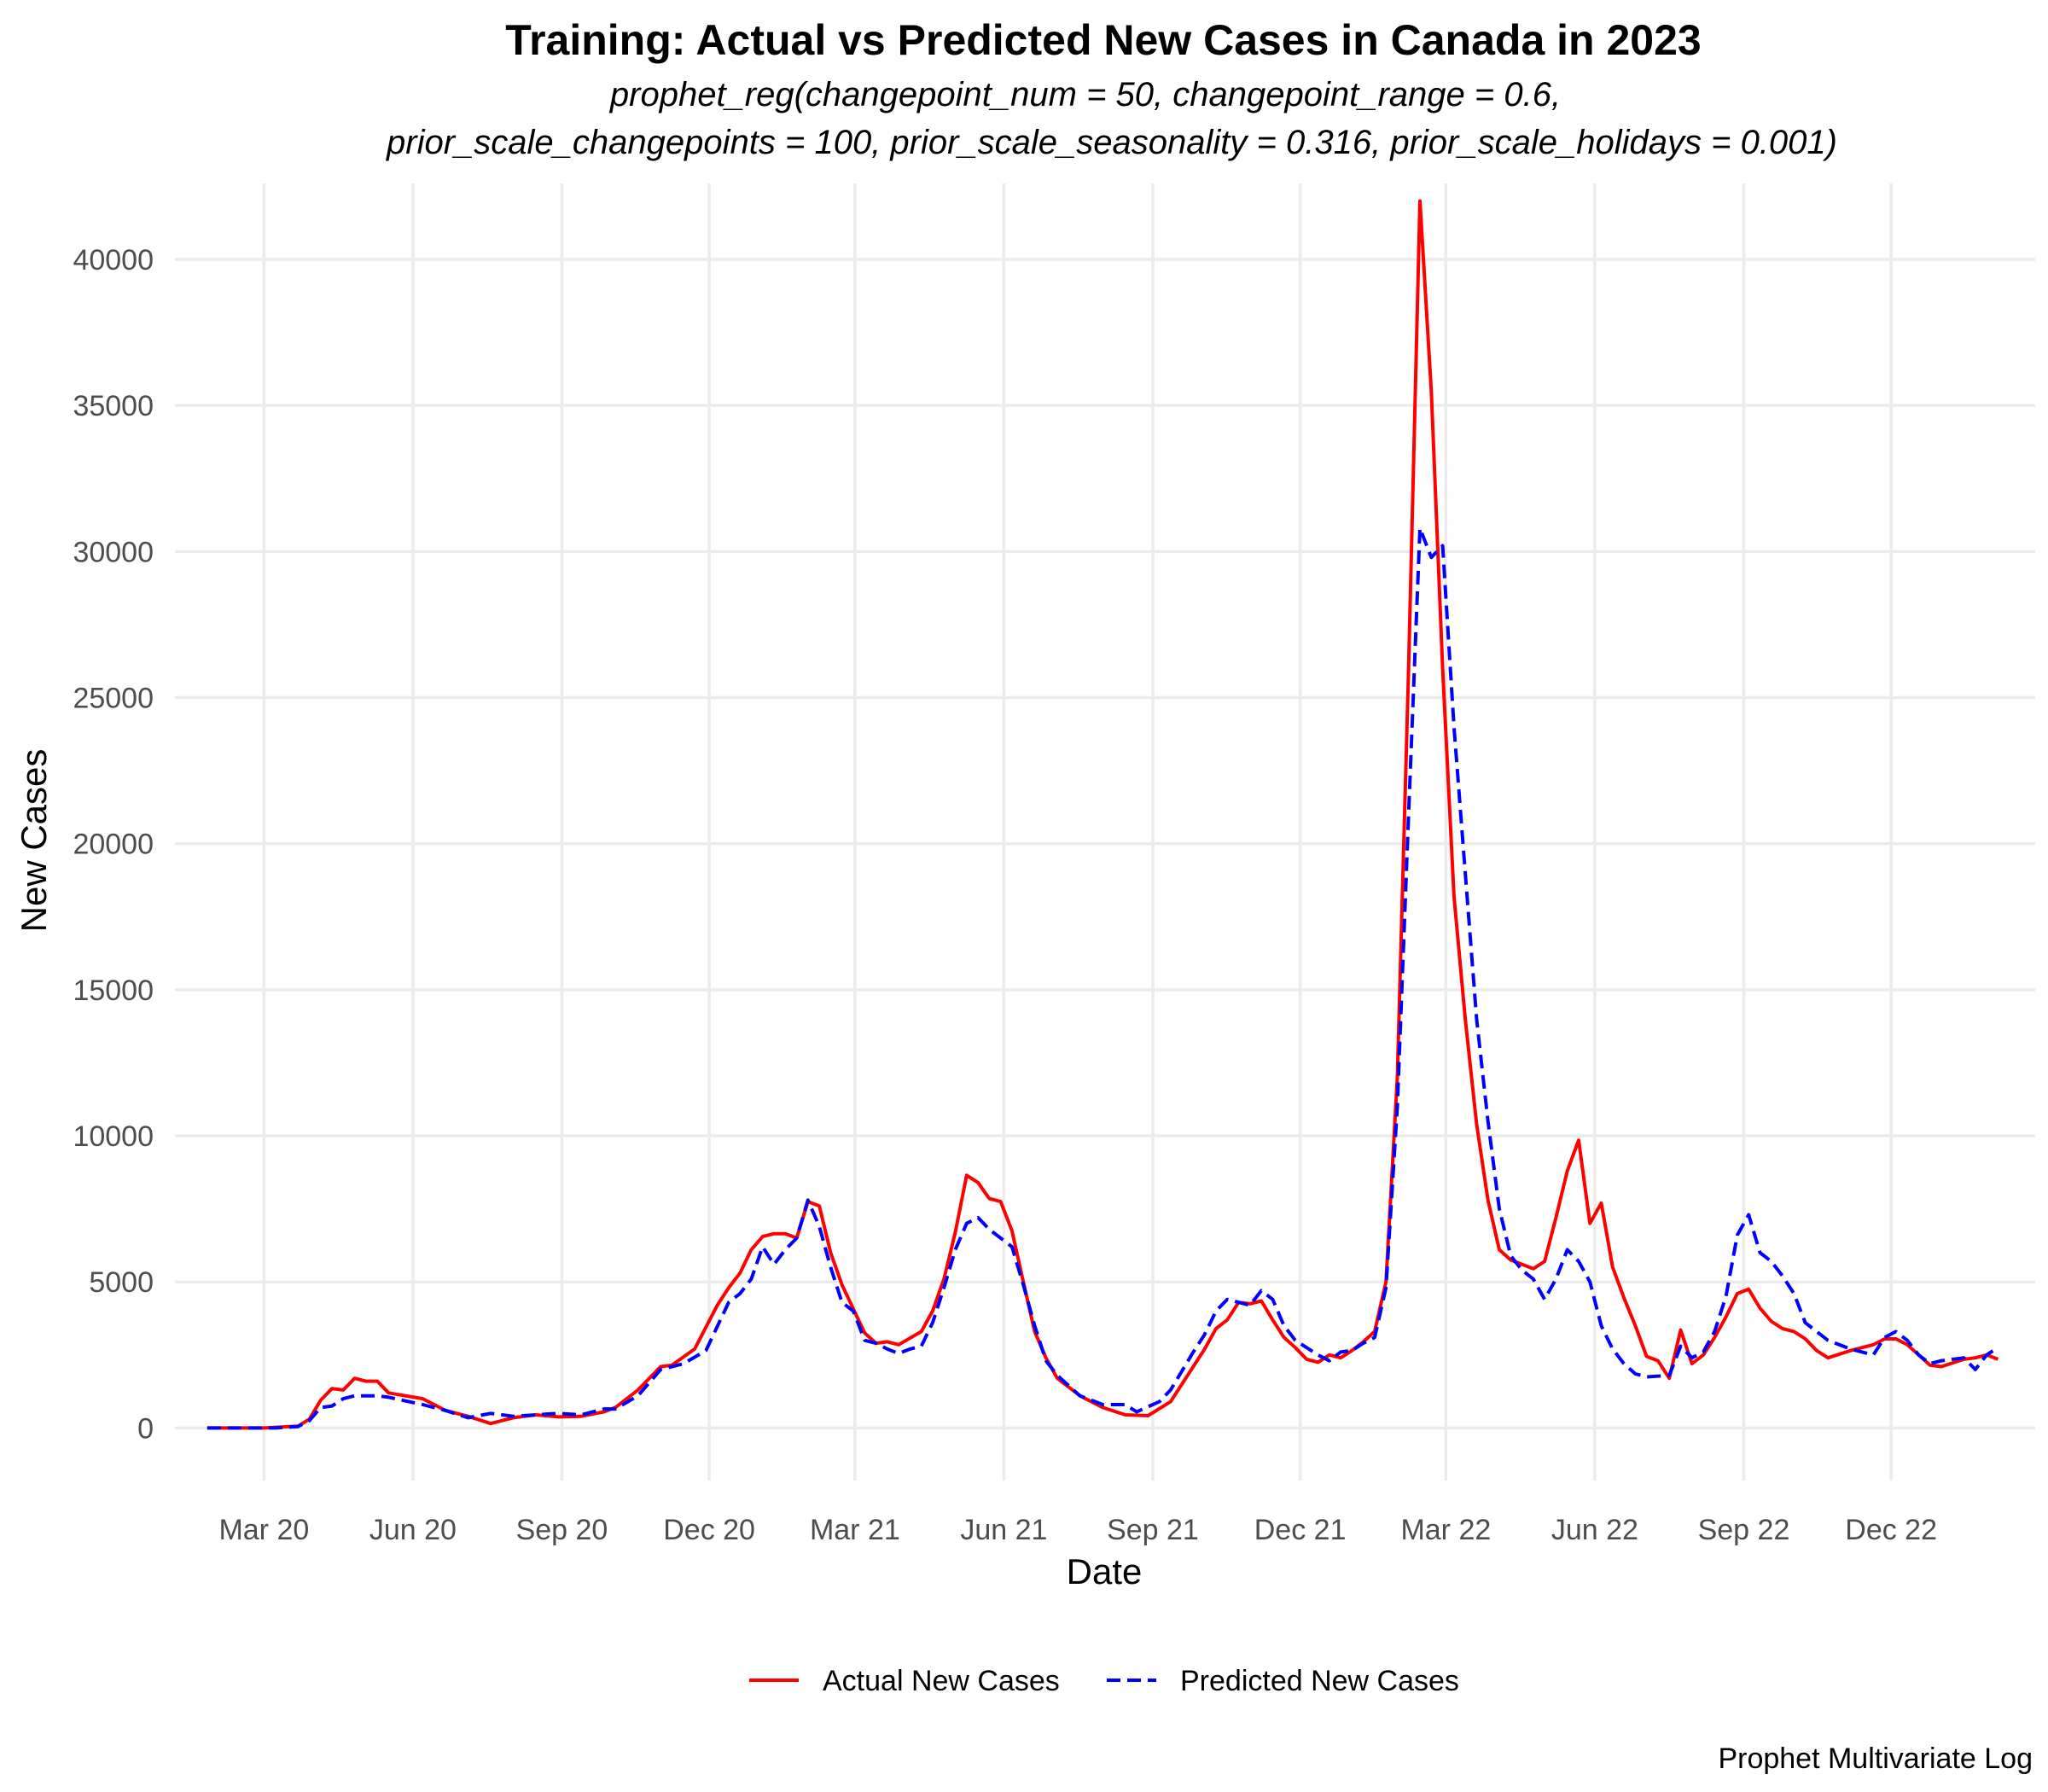 Image resolution: width=2048 pixels, height=1792 pixels. I want to click on x-tick-label: Jun 22, so click(1594, 1530).